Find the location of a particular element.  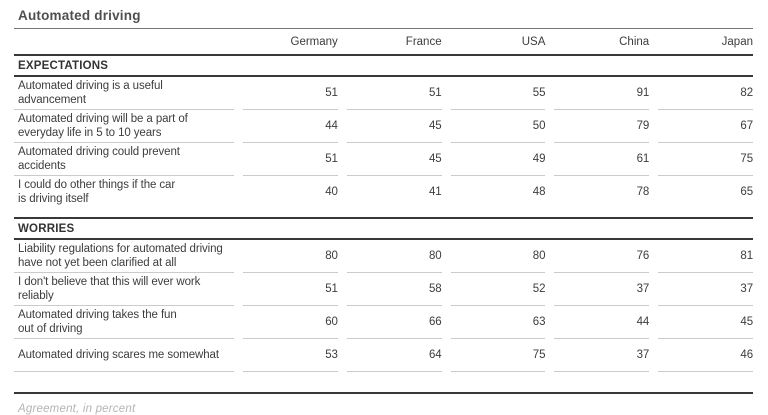

value-cell: 55 is located at coordinates (497, 93).